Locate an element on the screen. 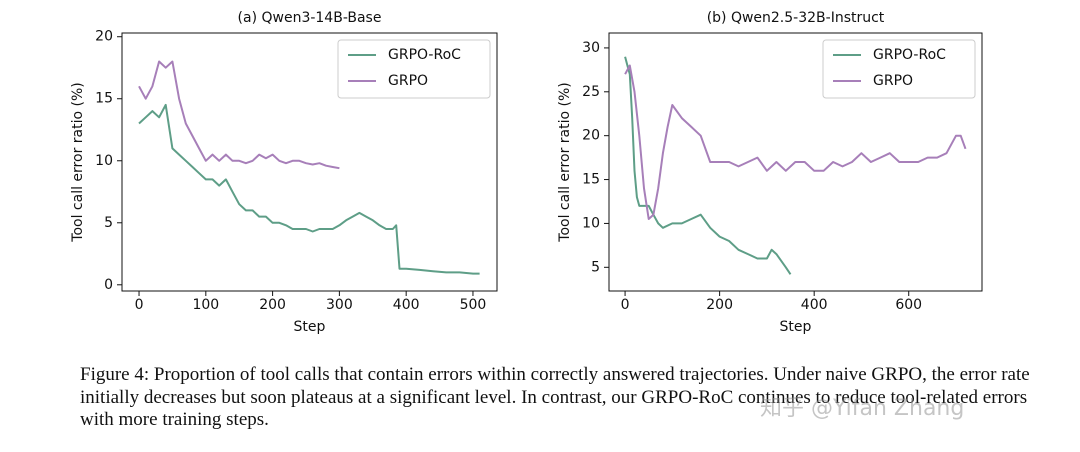 This screenshot has height=452, width=1080. x-tick-label: 600 is located at coordinates (908, 305).